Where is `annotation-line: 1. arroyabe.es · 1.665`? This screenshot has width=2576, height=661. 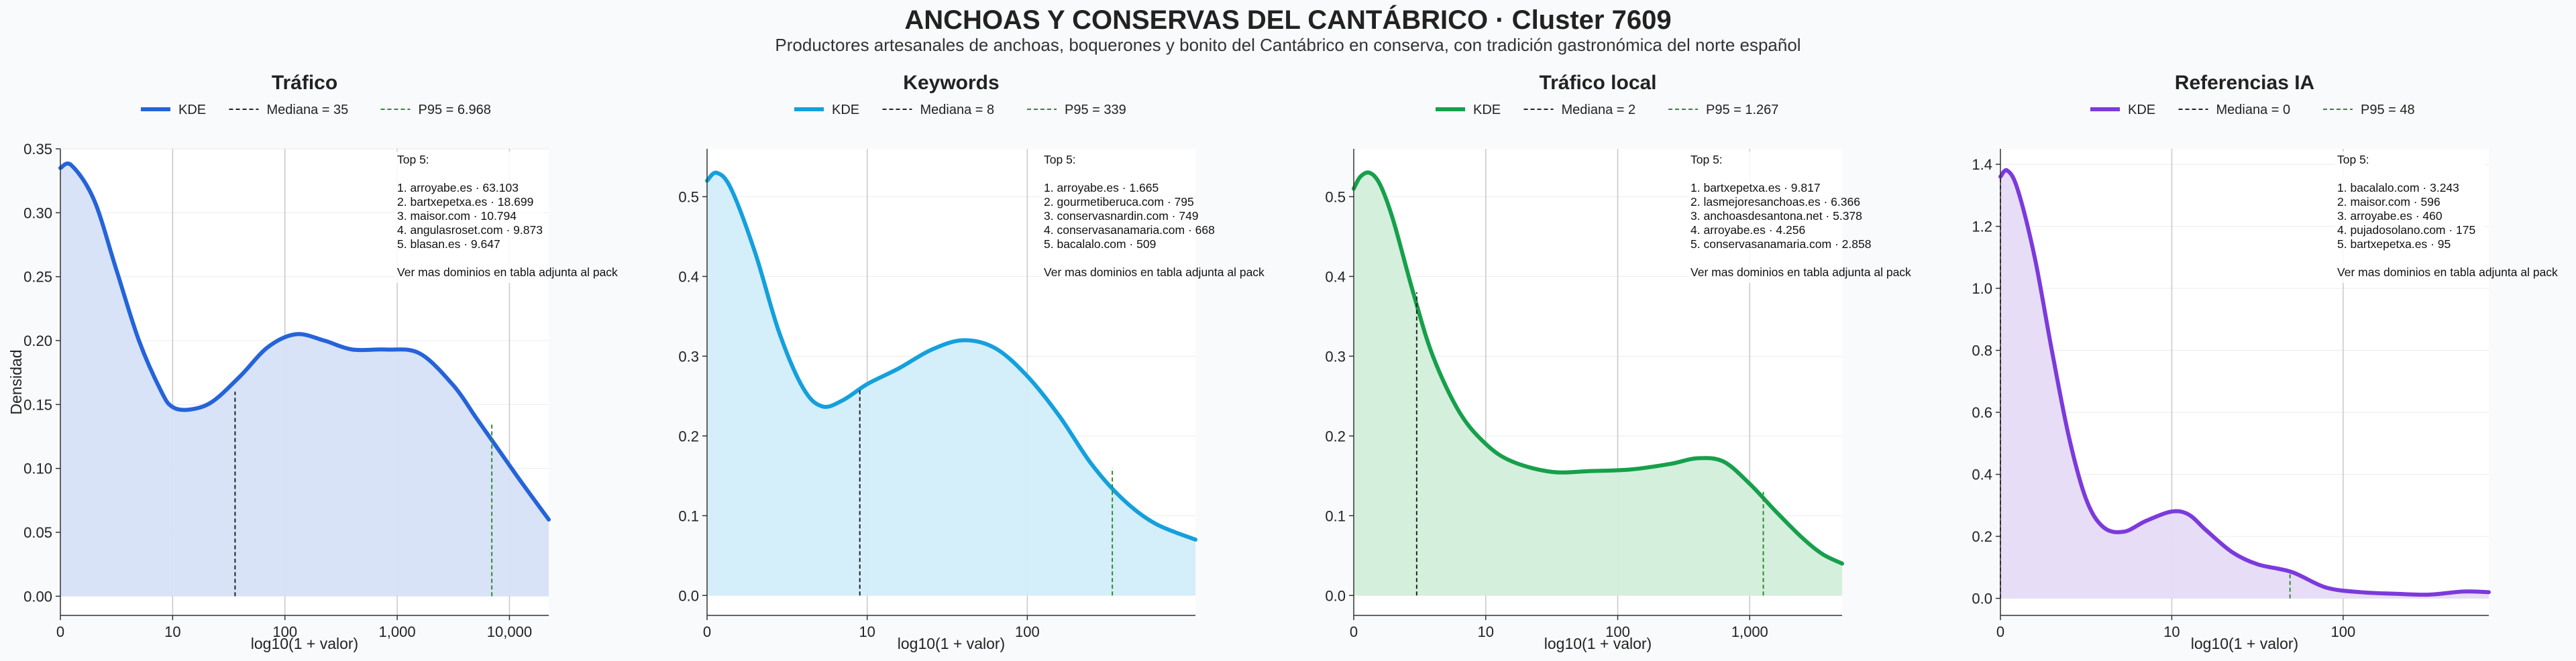 annotation-line: 1. arroyabe.es · 1.665 is located at coordinates (1101, 187).